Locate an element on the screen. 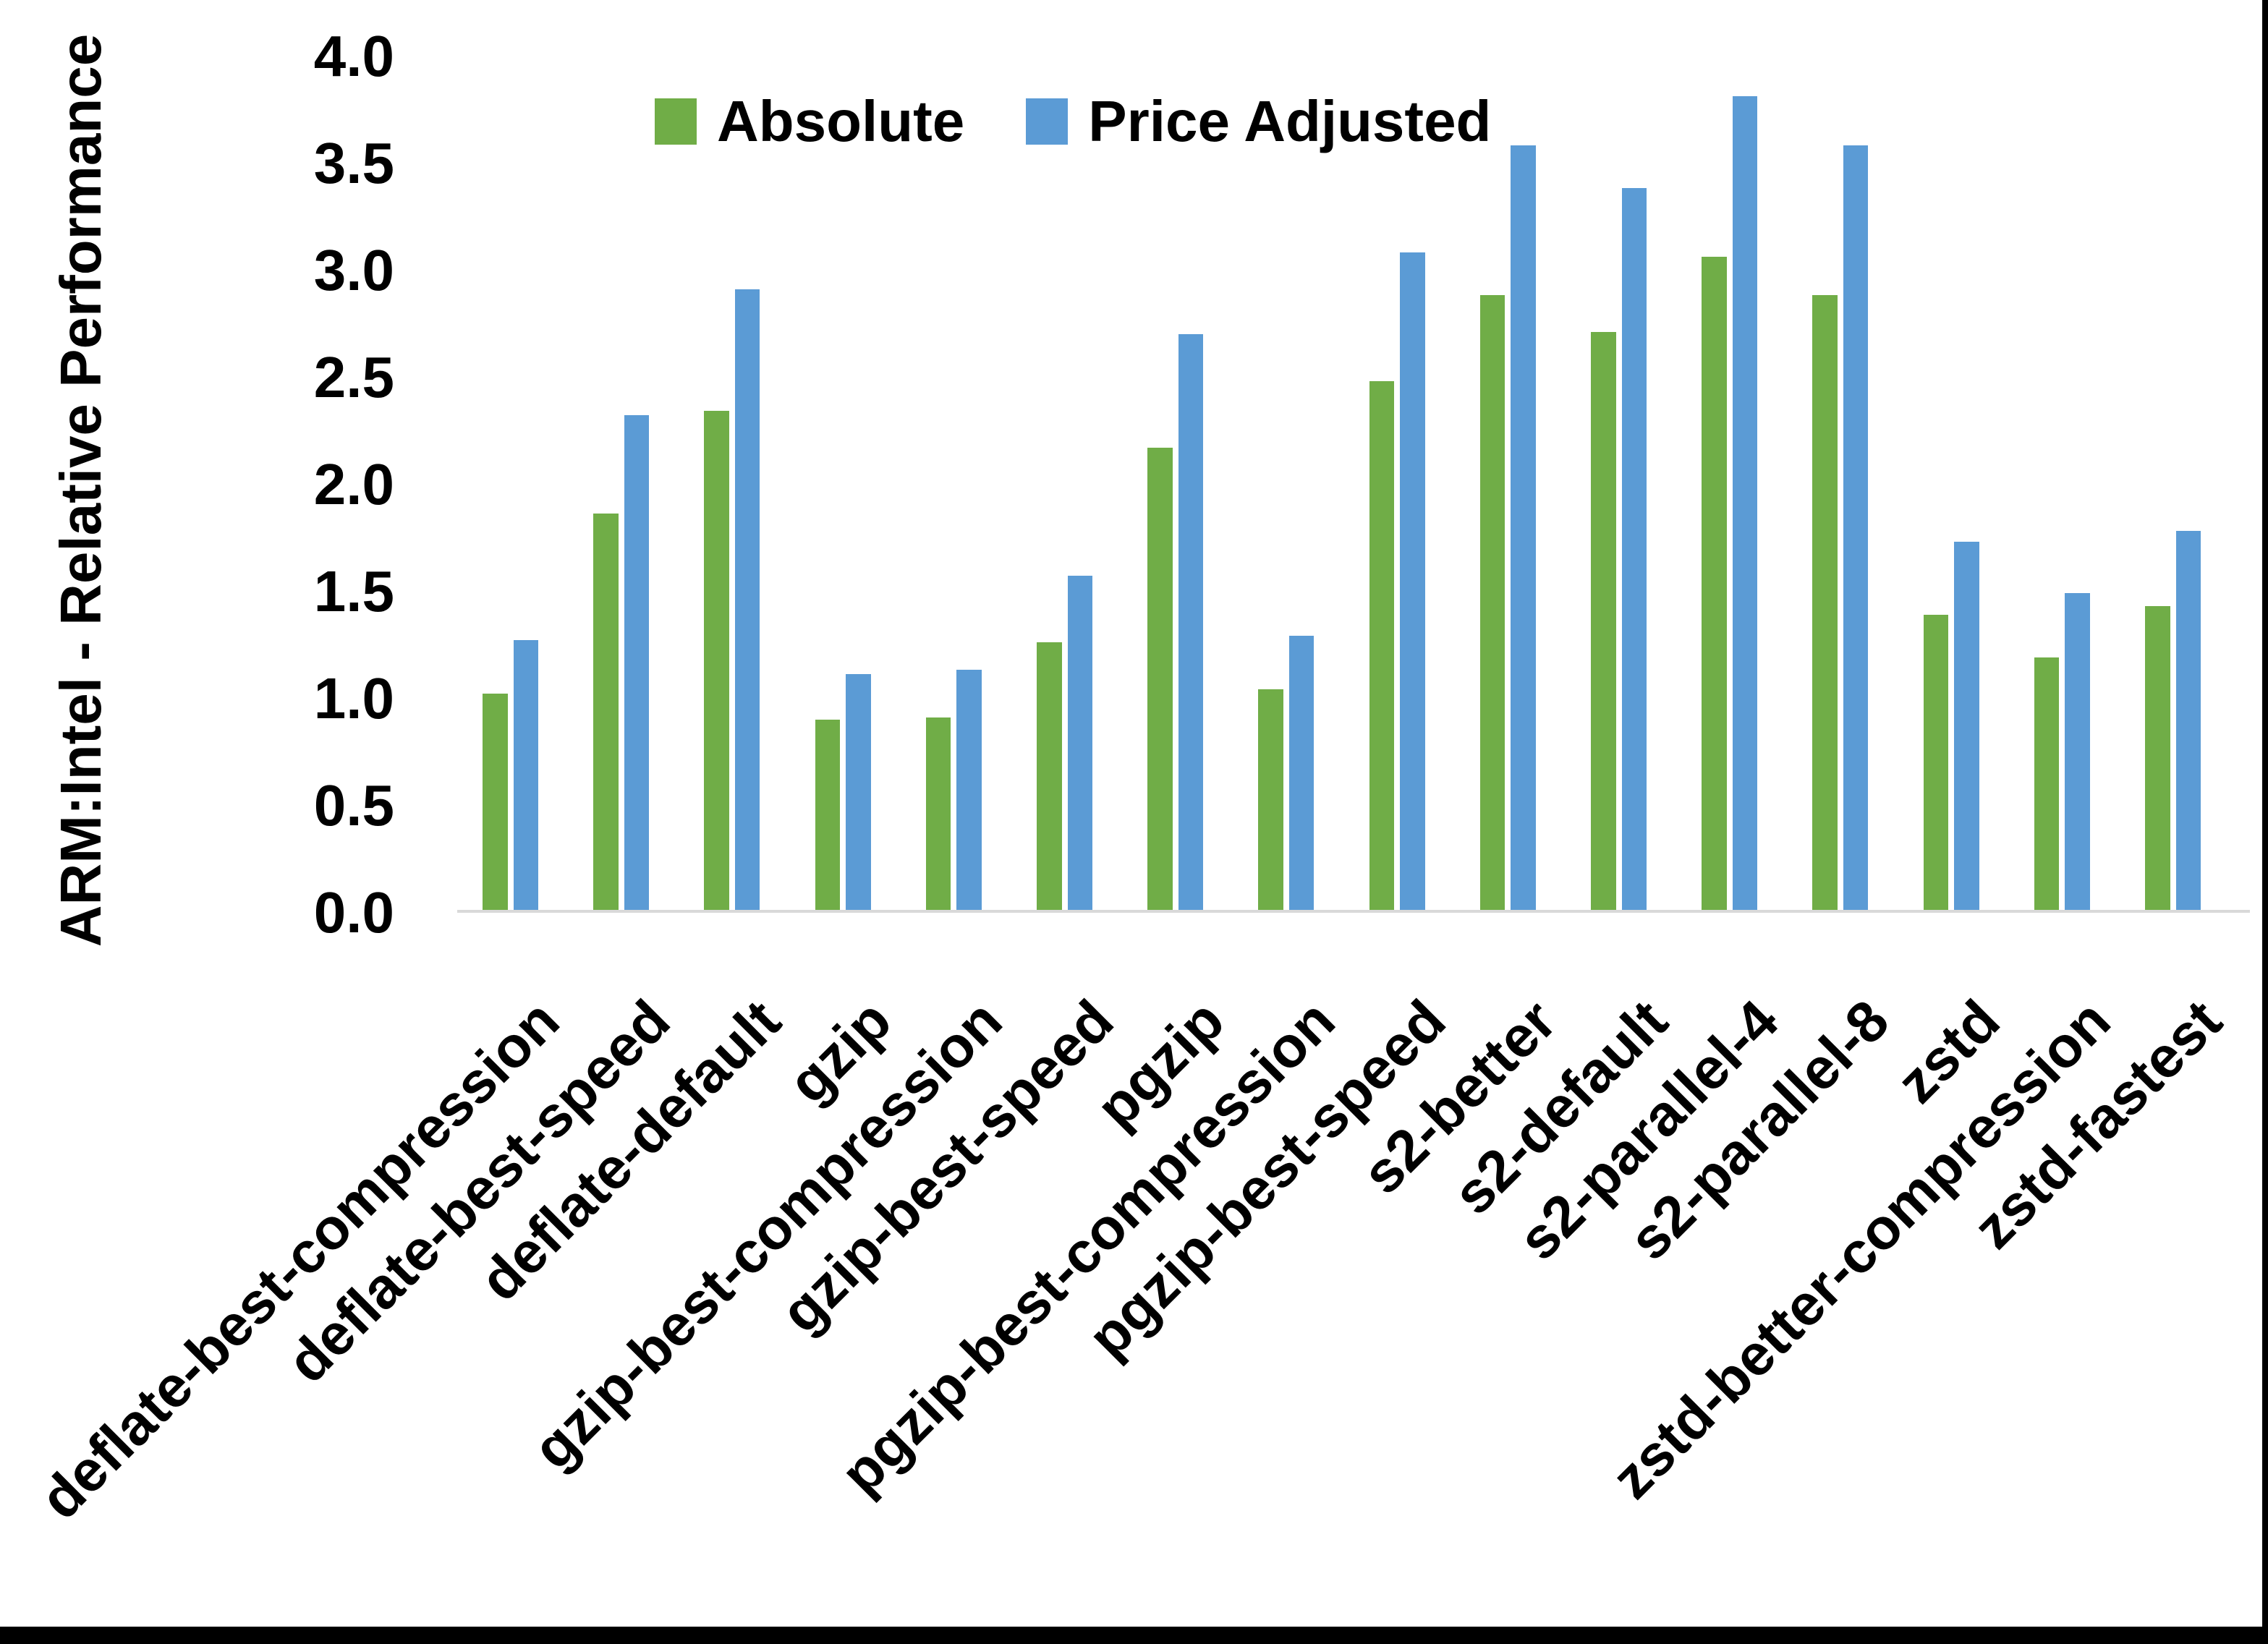 This screenshot has height=1644, width=2268. bar-price-adjusted-zstd-fastest is located at coordinates (2188, 720).